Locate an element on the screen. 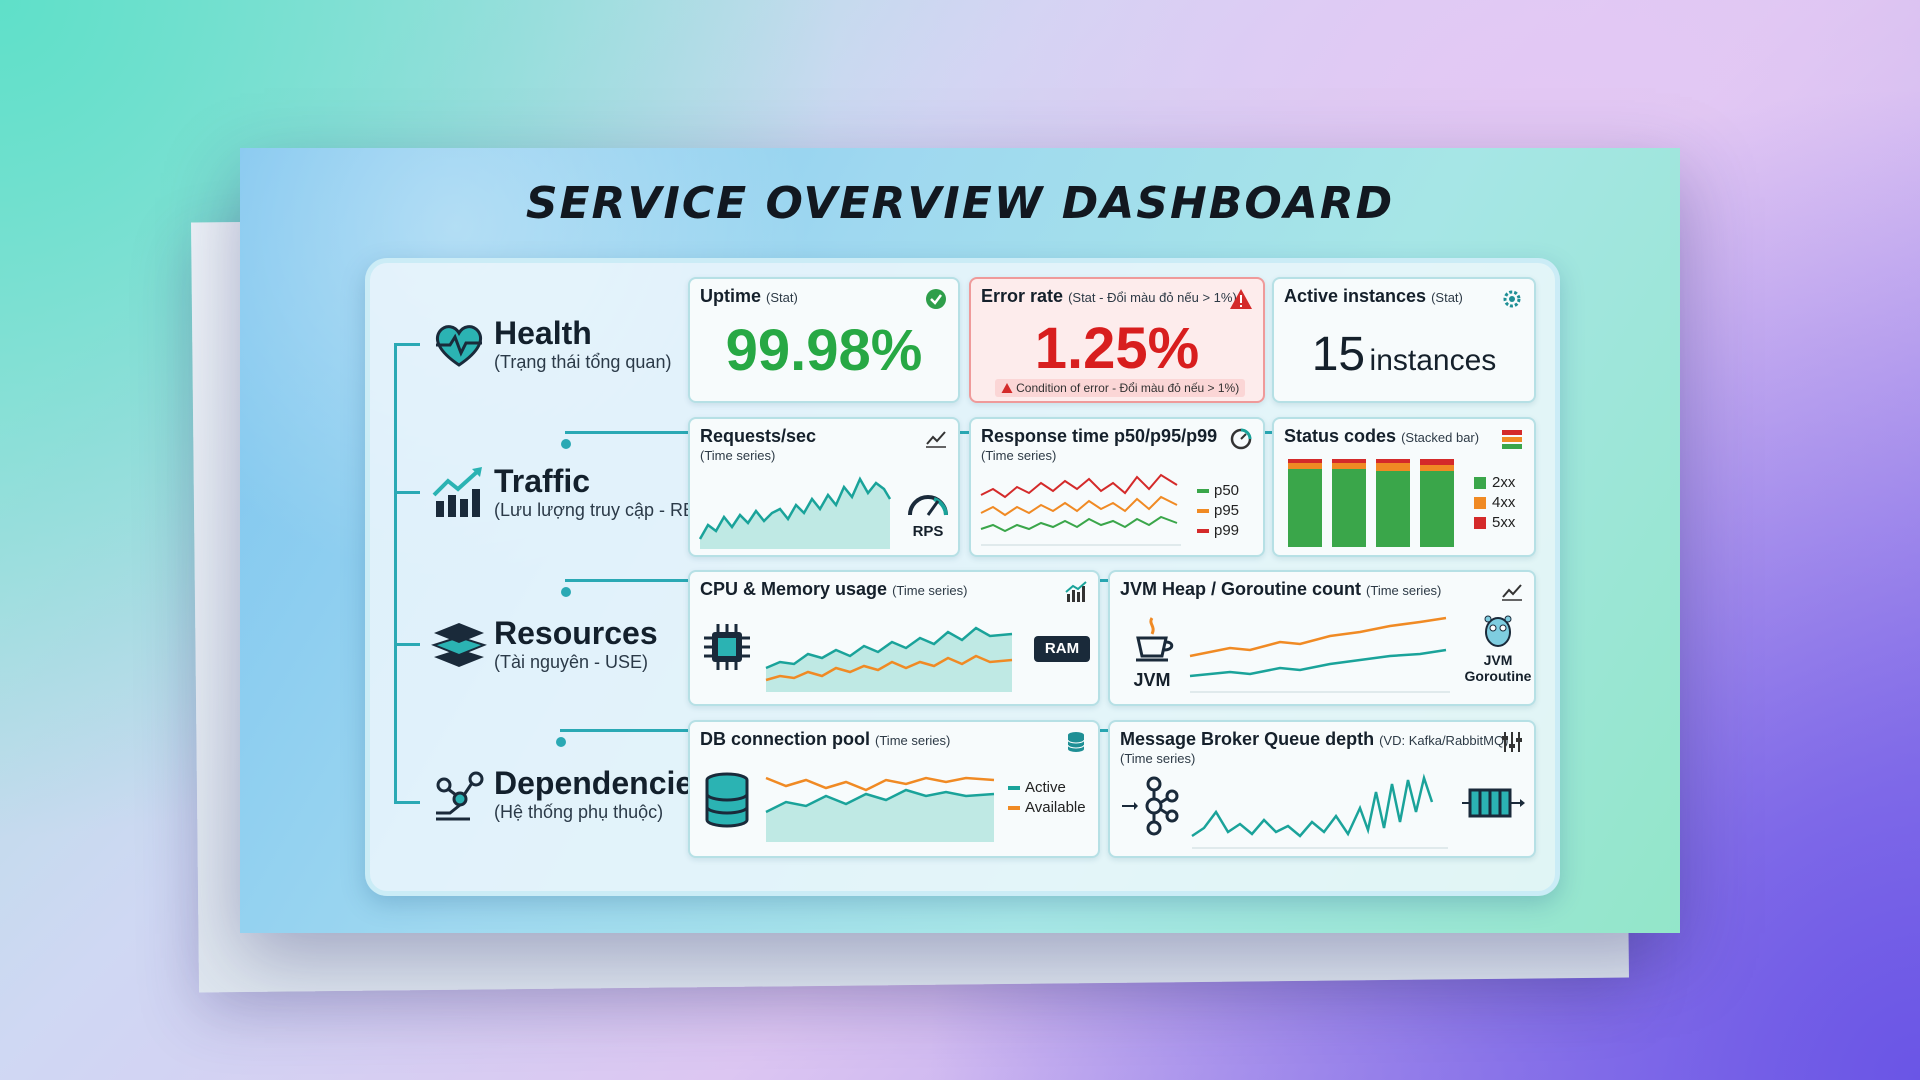 This screenshot has height=1080, width=1920. gauge-icon is located at coordinates (1241, 439).